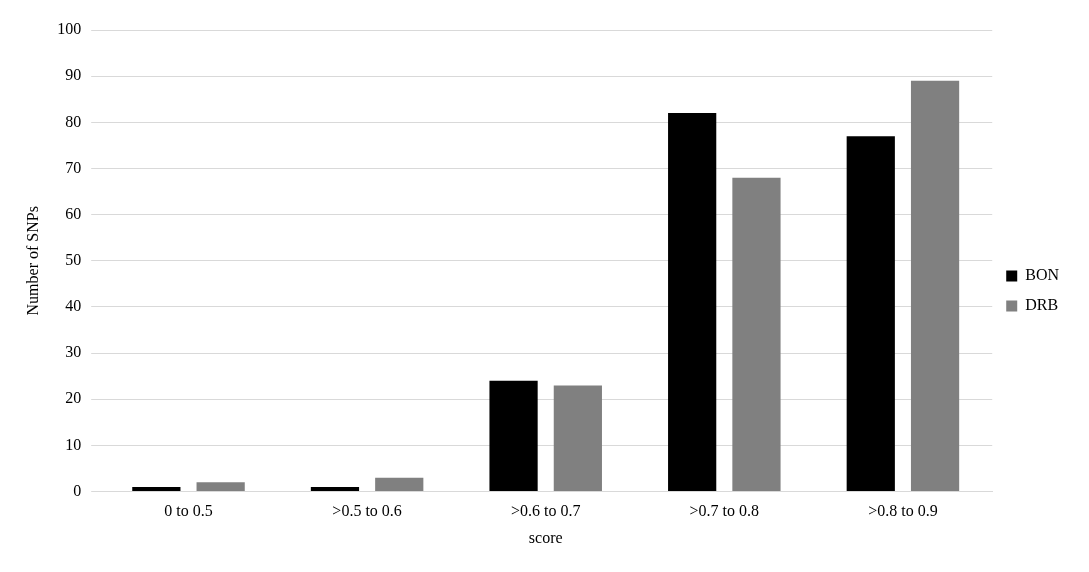 This screenshot has width=1089, height=572. What do you see at coordinates (545, 537) in the screenshot?
I see `x-axis-title: score` at bounding box center [545, 537].